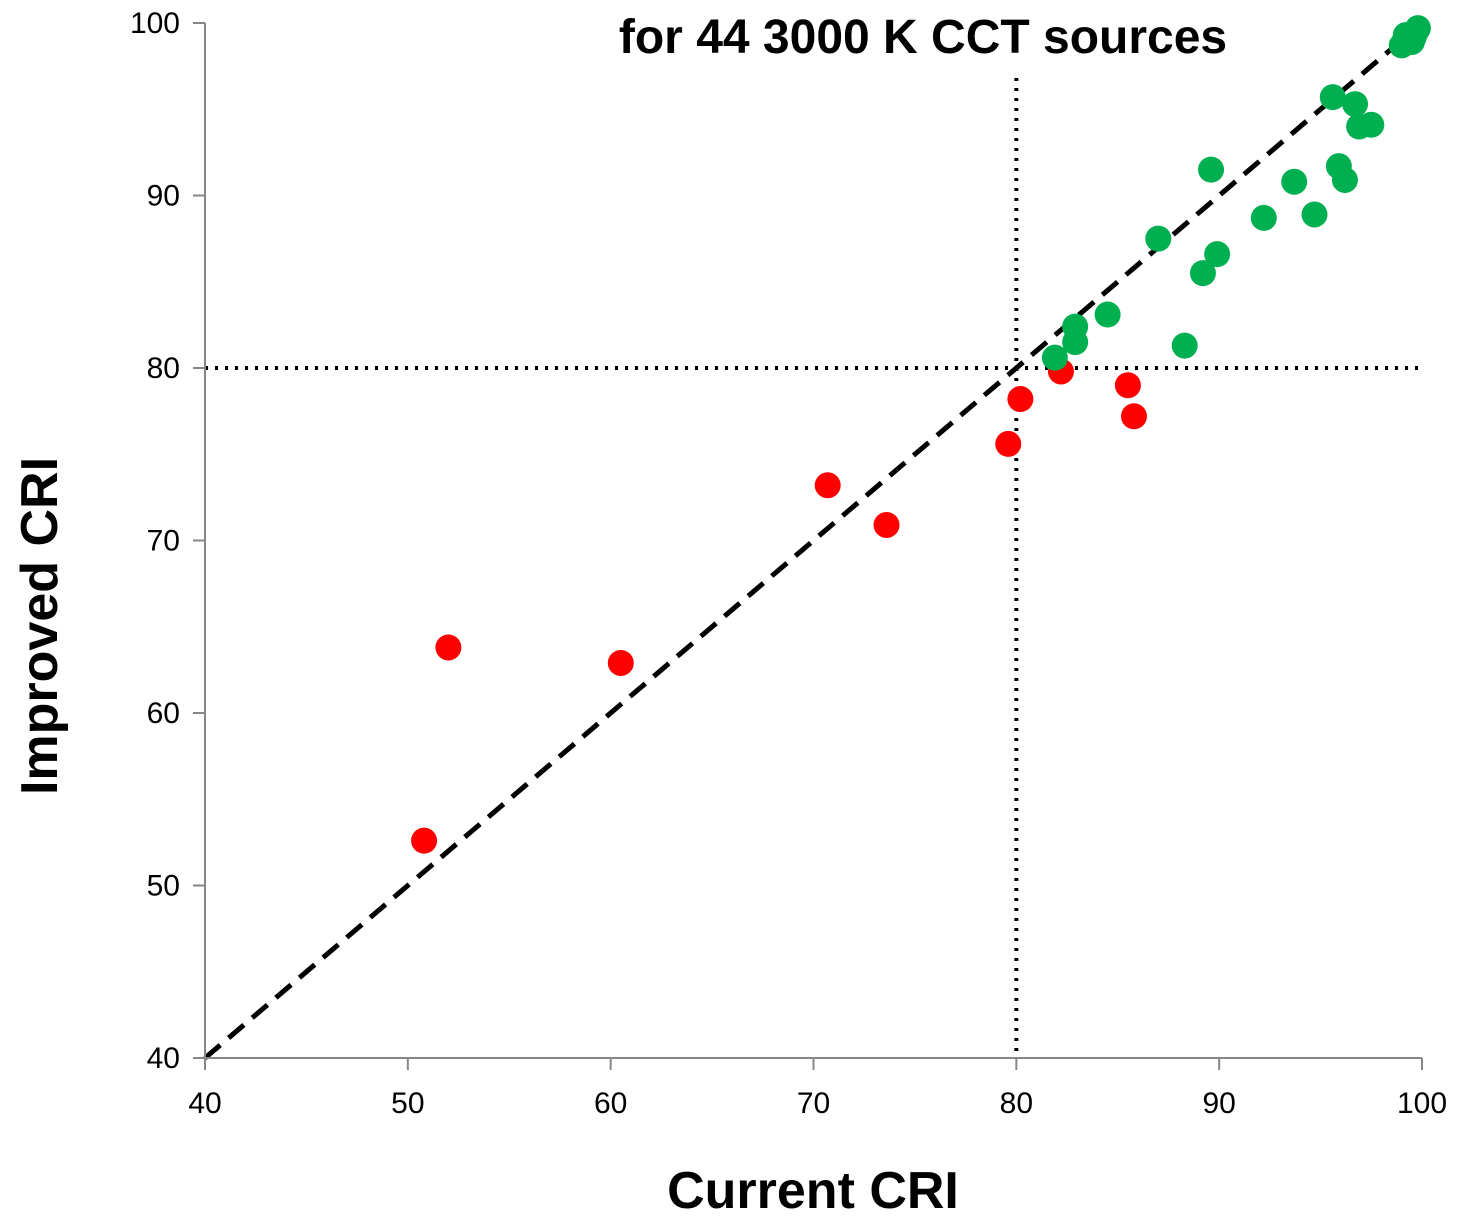  I want to click on y-axis-title: Improved CRI, so click(40, 626).